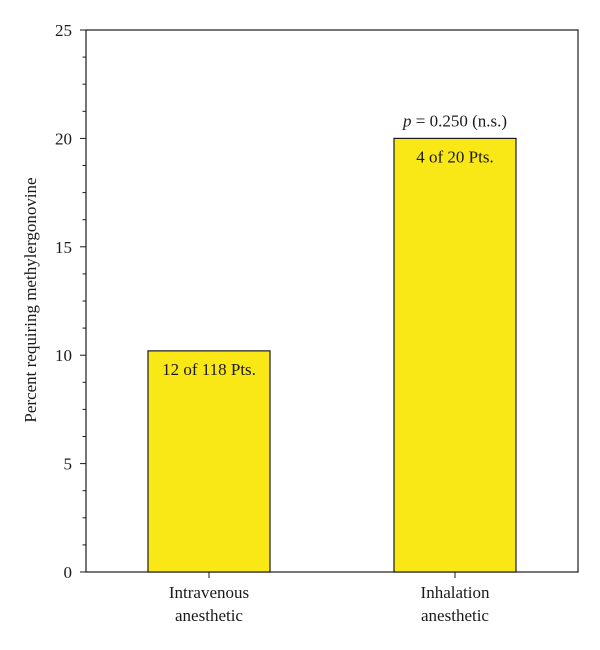 The image size is (600, 650). I want to click on y-tick-label: 25, so click(63, 30).